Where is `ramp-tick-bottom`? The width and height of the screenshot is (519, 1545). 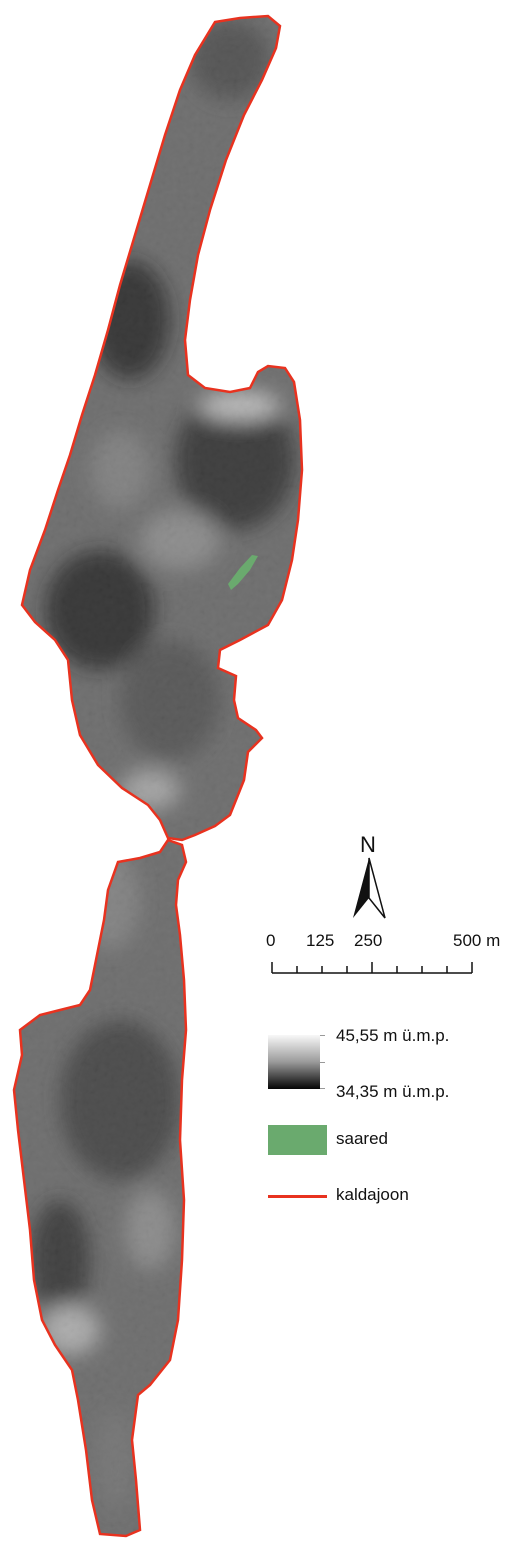
ramp-tick-bottom is located at coordinates (322, 1088).